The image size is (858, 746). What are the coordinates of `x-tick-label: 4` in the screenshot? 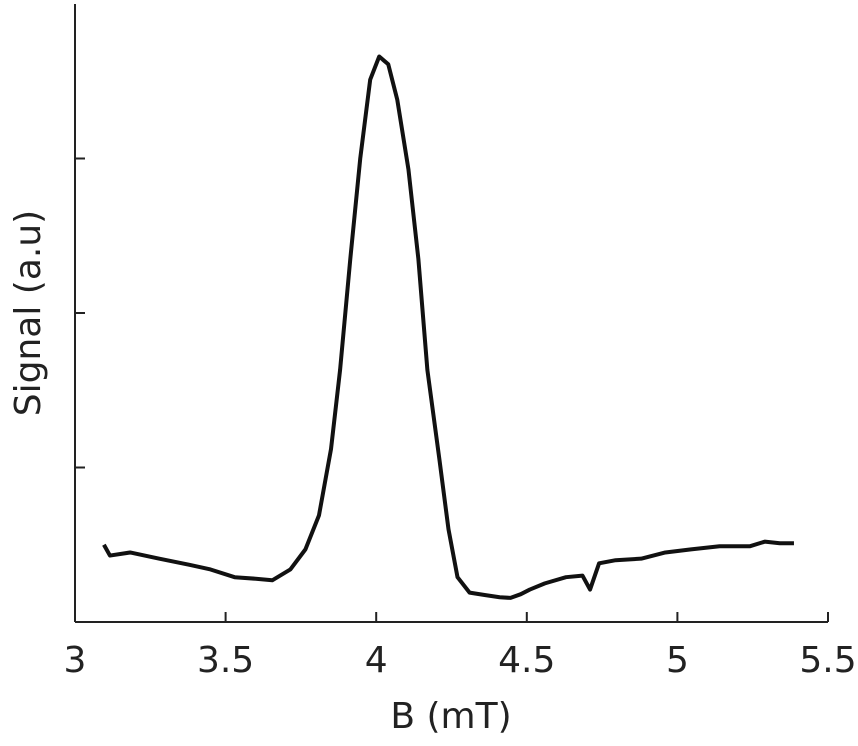 It's located at (376, 660).